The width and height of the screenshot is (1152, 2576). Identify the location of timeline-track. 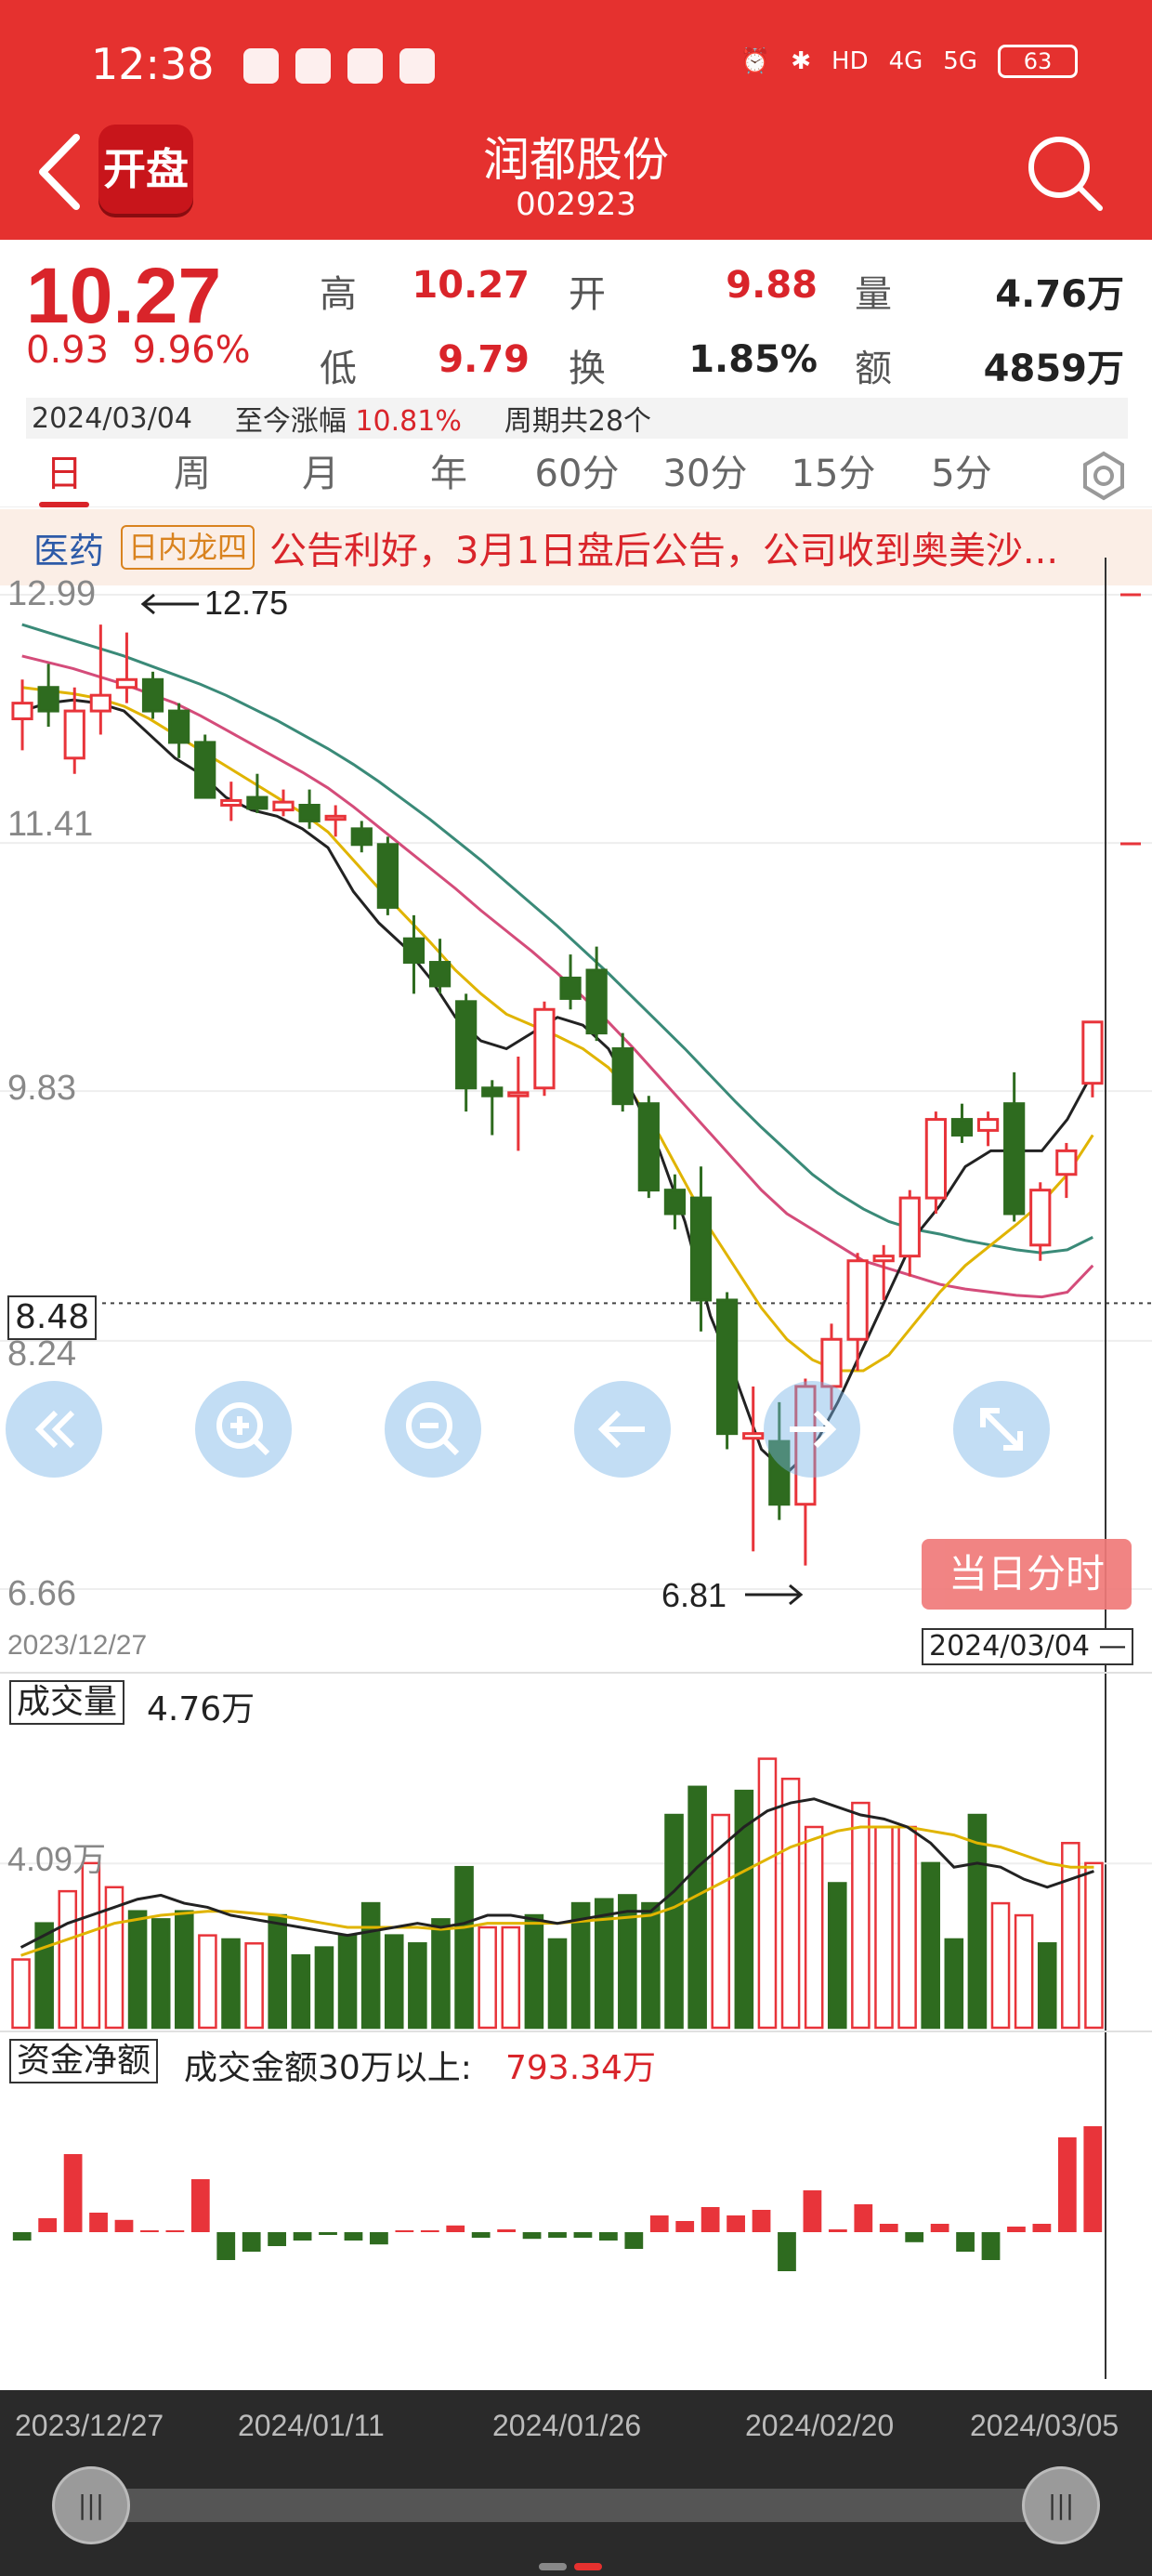
(576, 2505).